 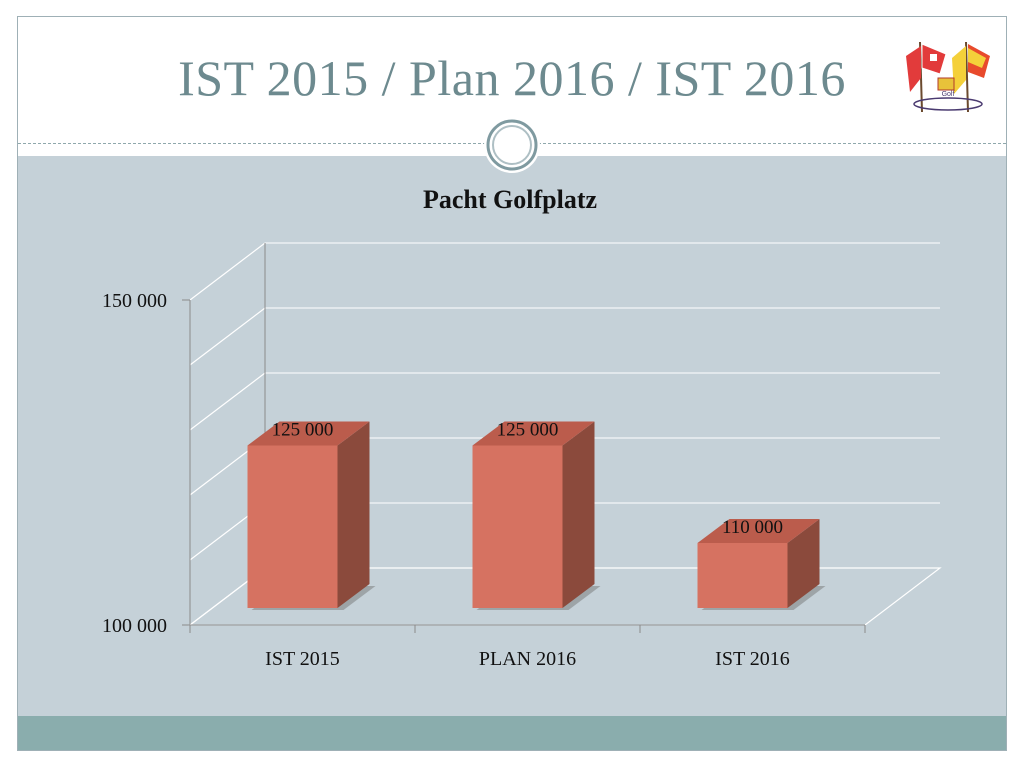 I want to click on y-tick-label: 100 000, so click(x=134, y=626).